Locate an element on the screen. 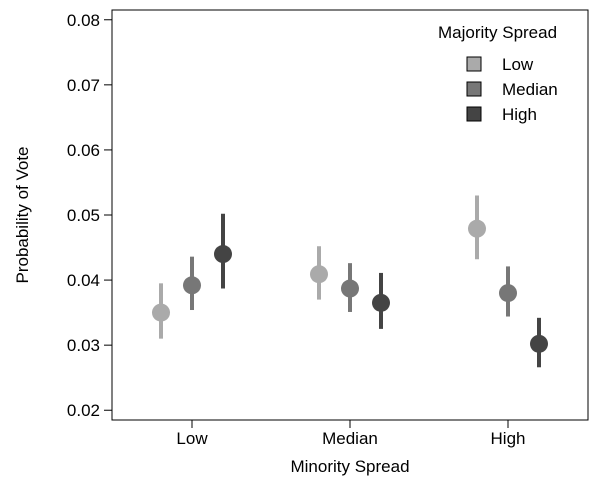 The image size is (590, 479). x-tick-label: Low is located at coordinates (192, 438).